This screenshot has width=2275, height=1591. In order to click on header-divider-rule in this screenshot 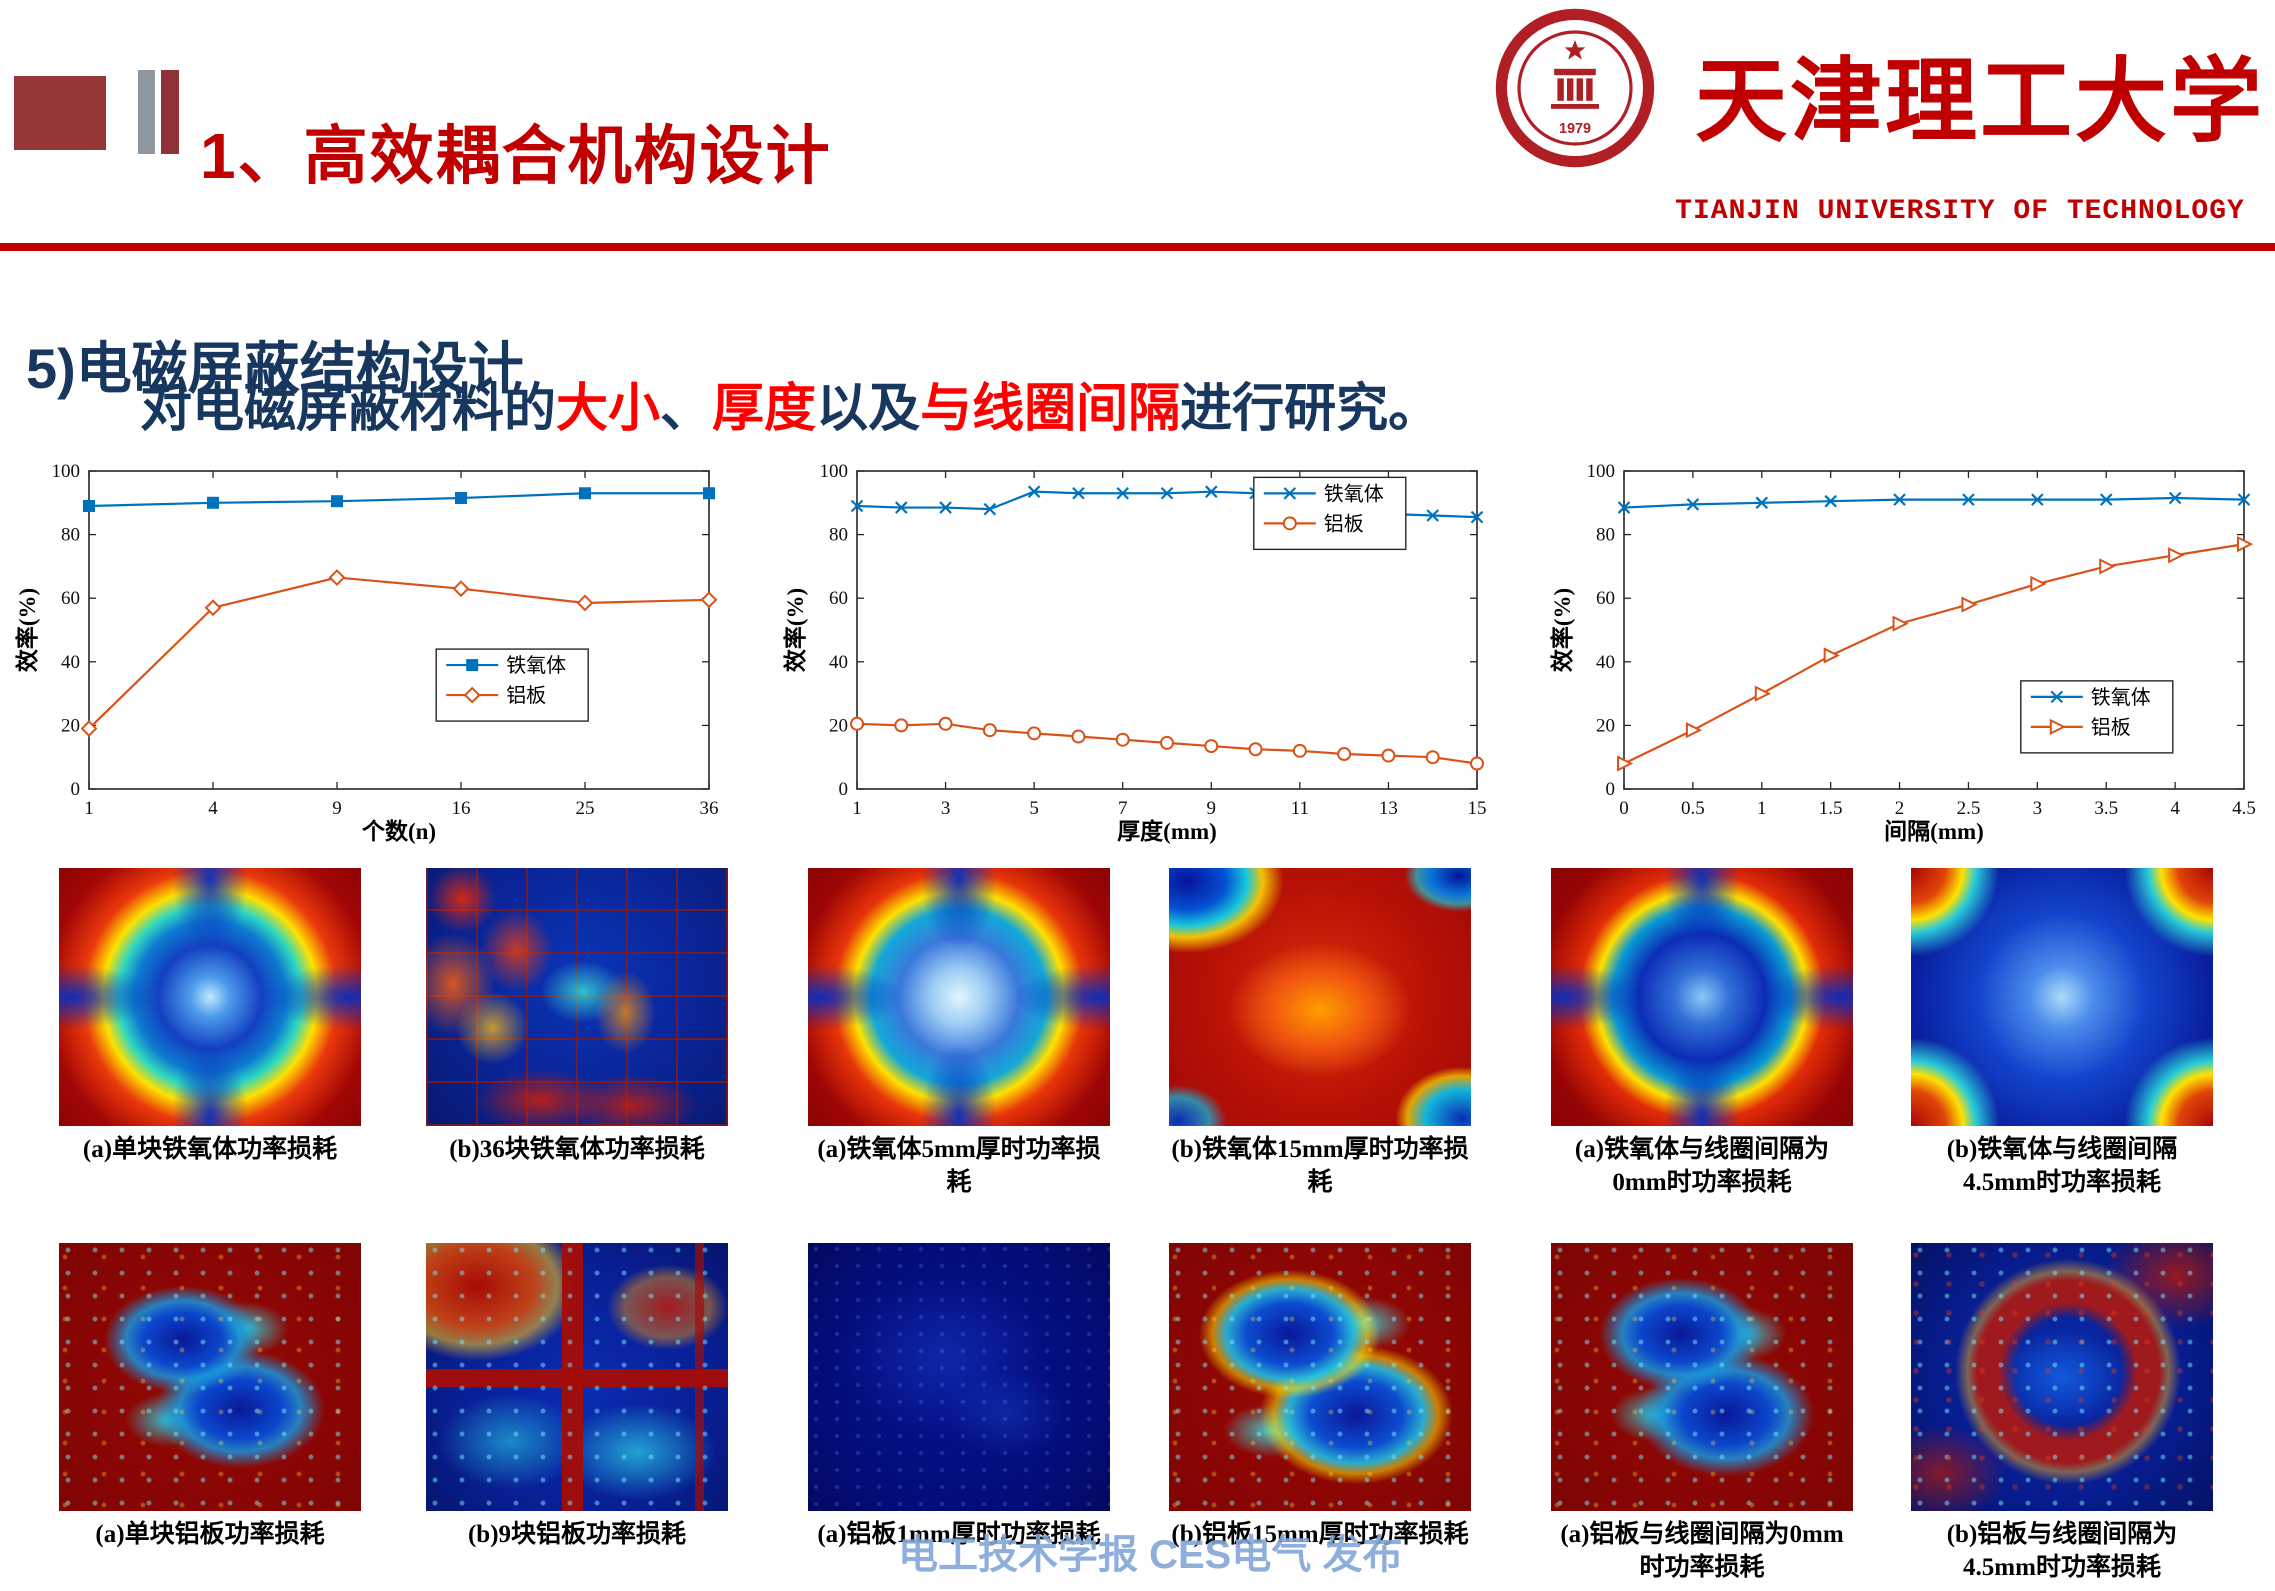, I will do `click(1137, 247)`.